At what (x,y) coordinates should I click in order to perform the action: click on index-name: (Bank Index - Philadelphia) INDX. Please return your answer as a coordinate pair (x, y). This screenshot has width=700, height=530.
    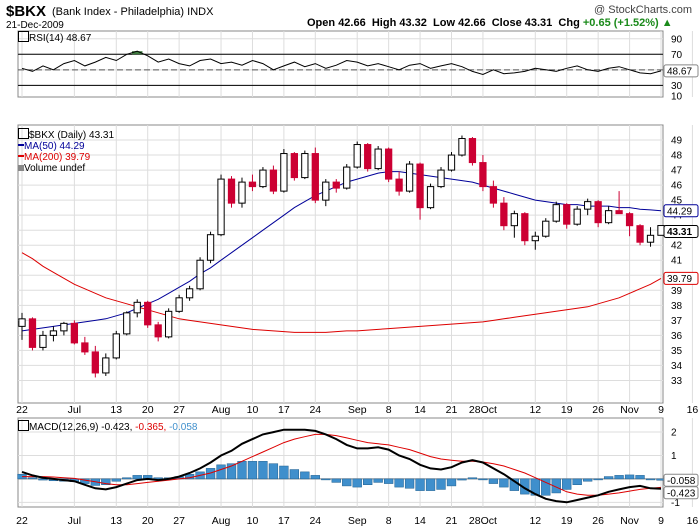
    Looking at the image, I should click on (132, 12).